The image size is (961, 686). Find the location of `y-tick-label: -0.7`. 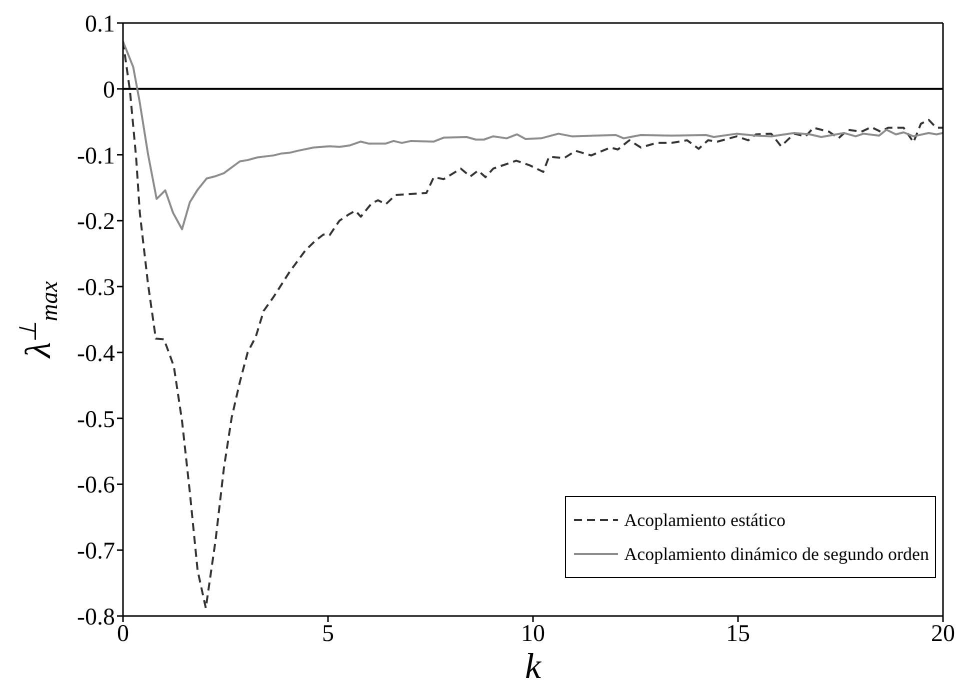

y-tick-label: -0.7 is located at coordinates (96, 551).